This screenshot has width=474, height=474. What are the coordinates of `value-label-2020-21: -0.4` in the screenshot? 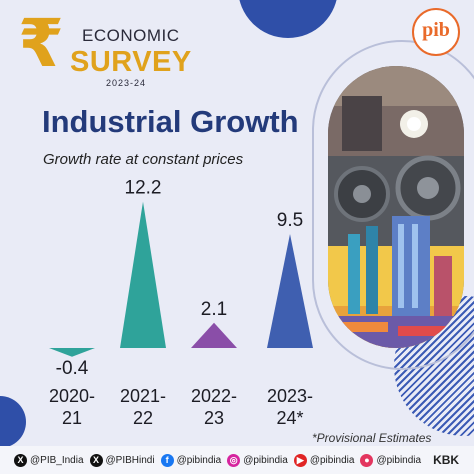 It's located at (72, 368).